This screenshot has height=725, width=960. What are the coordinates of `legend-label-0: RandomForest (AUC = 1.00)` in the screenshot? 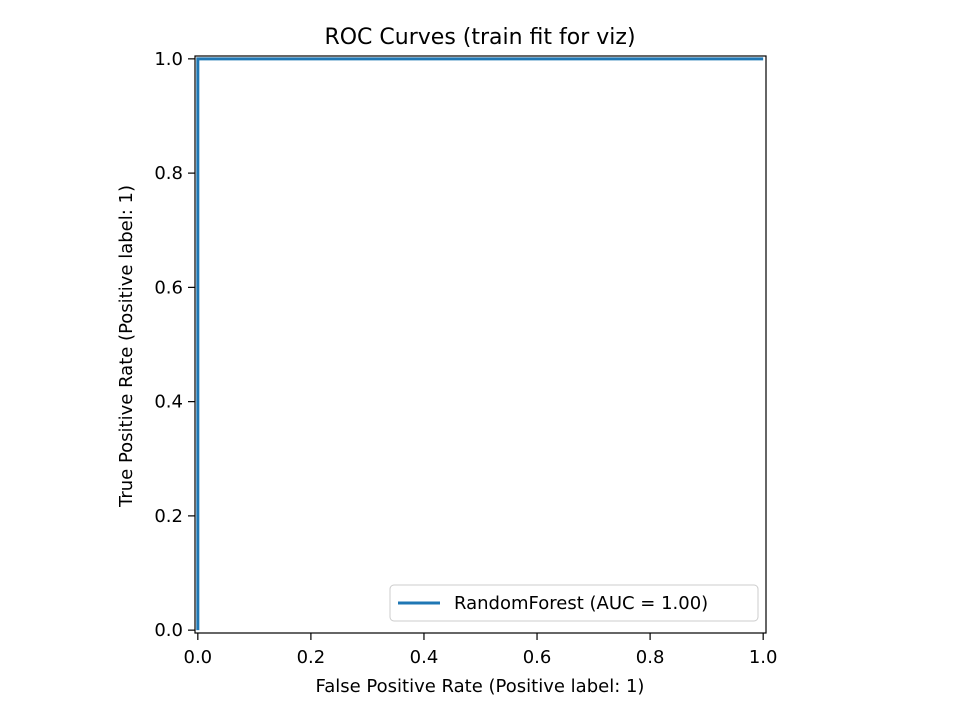 It's located at (581, 603).